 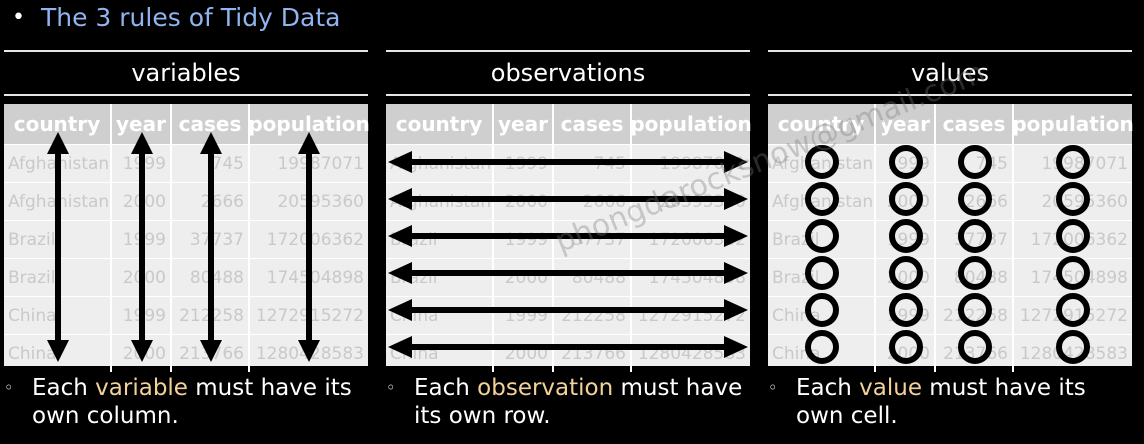 I want to click on table-cell: 19987071, so click(x=320, y=163).